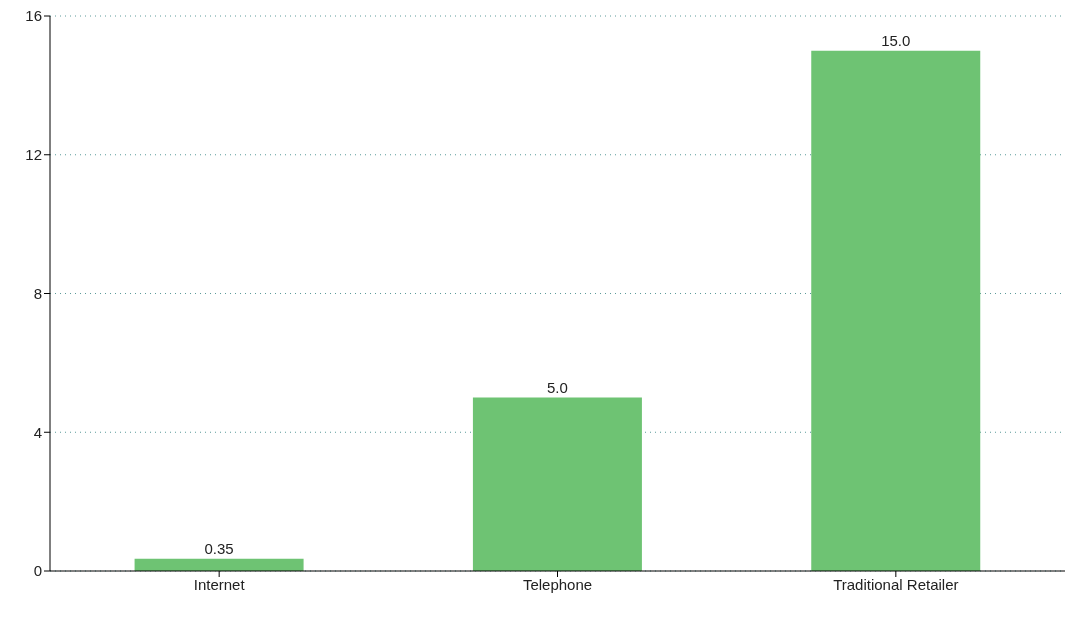 Image resolution: width=1075 pixels, height=619 pixels. Describe the element at coordinates (37, 432) in the screenshot. I see `y-tick-label: 4` at that location.